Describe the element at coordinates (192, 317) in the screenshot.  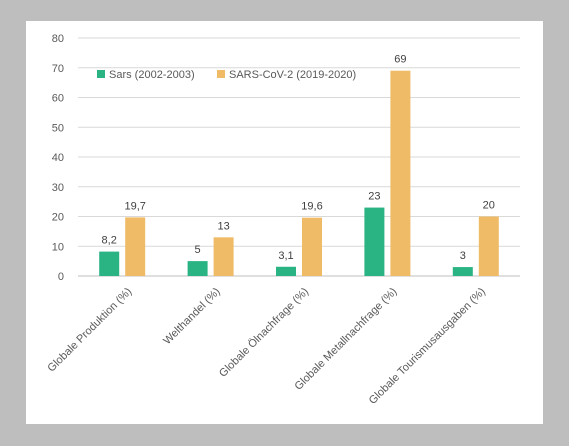
I see `x-tick-label: Welthandel (%)` at that location.